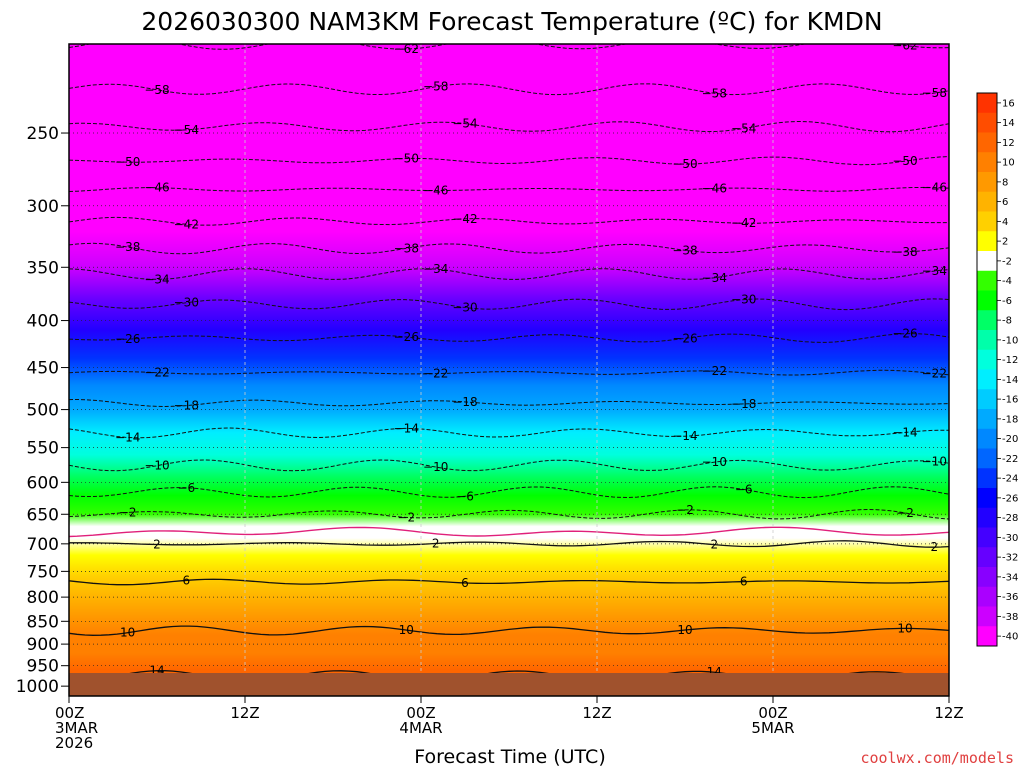  What do you see at coordinates (186, 406) in the screenshot?
I see `contour-label: −18` at bounding box center [186, 406].